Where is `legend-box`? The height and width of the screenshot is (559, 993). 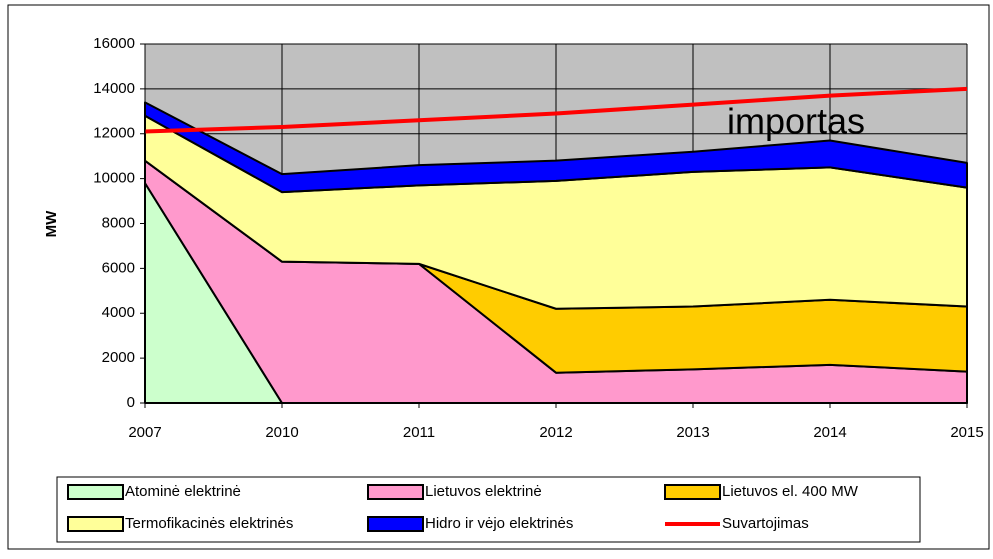
legend-box is located at coordinates (488, 509).